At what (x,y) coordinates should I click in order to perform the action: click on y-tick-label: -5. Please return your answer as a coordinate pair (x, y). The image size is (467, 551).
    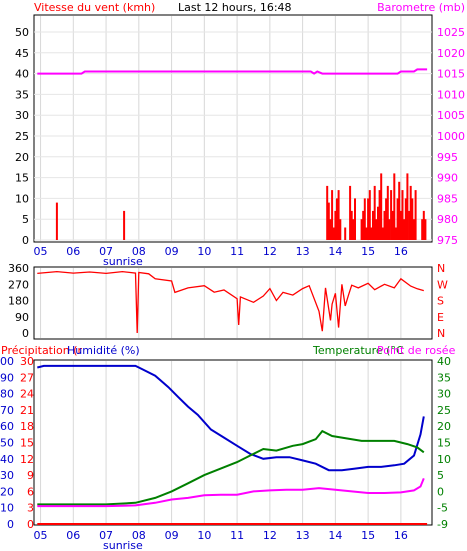
    Looking at the image, I should click on (442, 508).